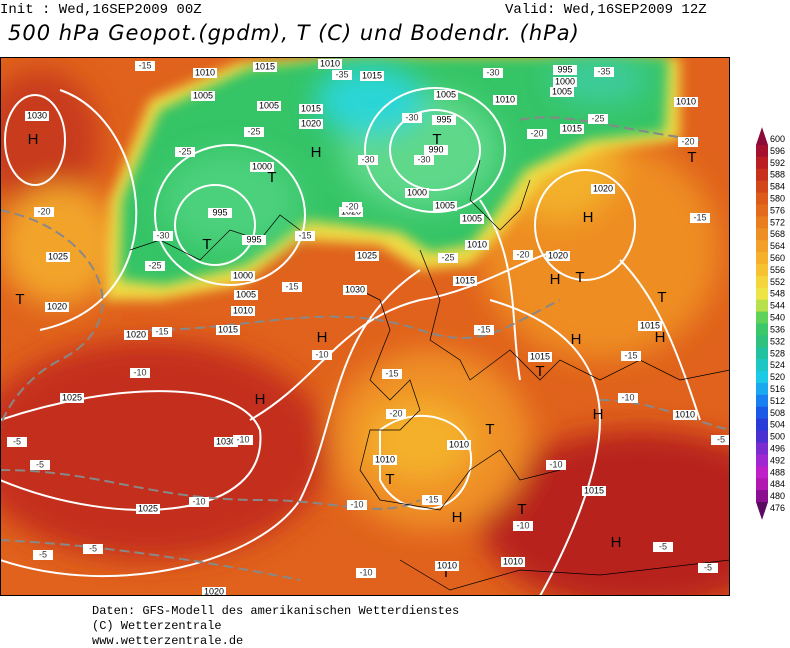 Image resolution: width=790 pixels, height=648 pixels. What do you see at coordinates (777, 222) in the screenshot?
I see `colorbar-label: 572` at bounding box center [777, 222].